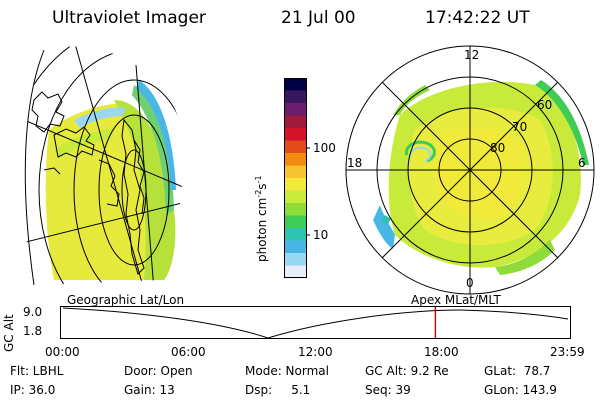 Image resolution: width=600 pixels, height=400 pixels. What do you see at coordinates (441, 352) in the screenshot?
I see `timeline-x-tick: 18:00` at bounding box center [441, 352].